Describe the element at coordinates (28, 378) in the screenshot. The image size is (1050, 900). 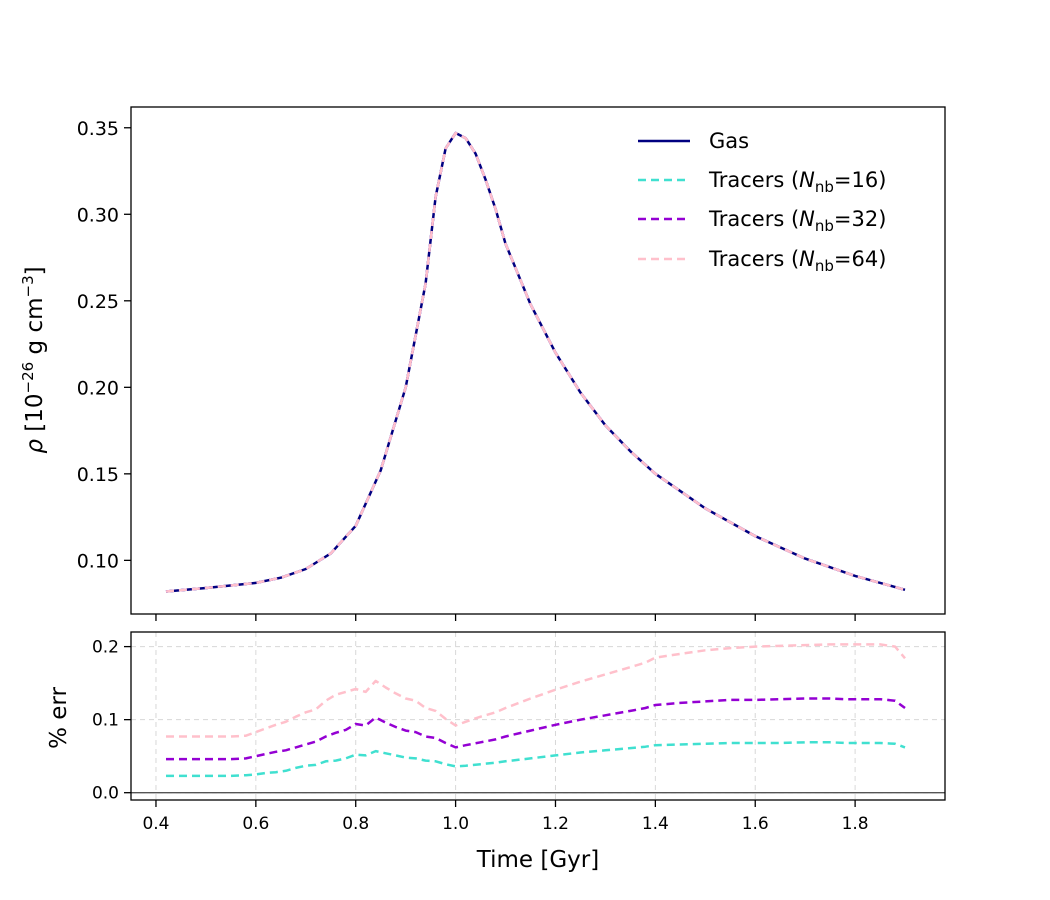
I see `ylabel-exp: −26` at that location.